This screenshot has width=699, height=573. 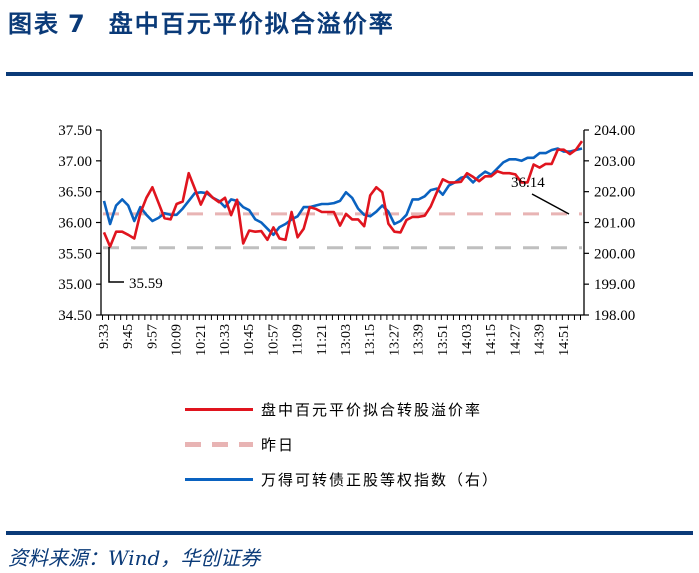 What do you see at coordinates (349, 74) in the screenshot?
I see `title-divider` at bounding box center [349, 74].